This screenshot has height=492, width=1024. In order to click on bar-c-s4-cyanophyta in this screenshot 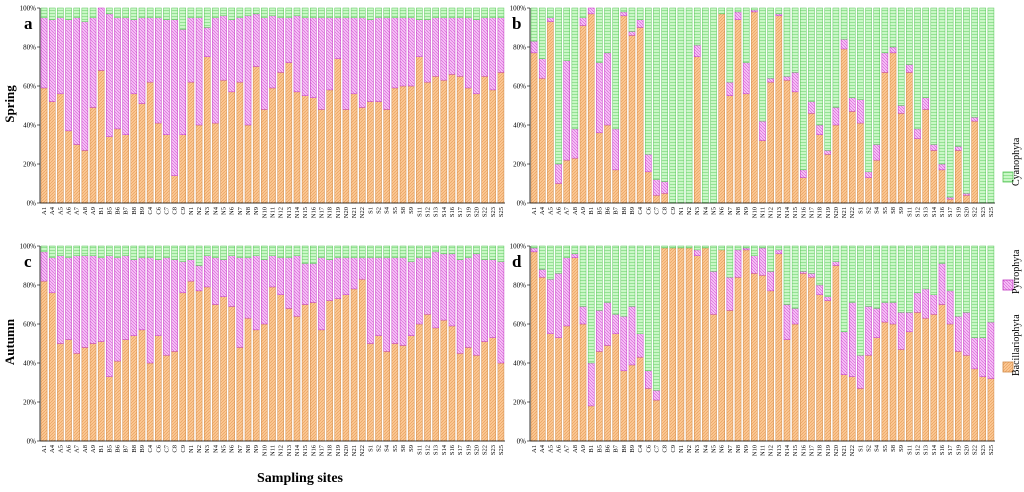, I will do `click(386, 251)`.